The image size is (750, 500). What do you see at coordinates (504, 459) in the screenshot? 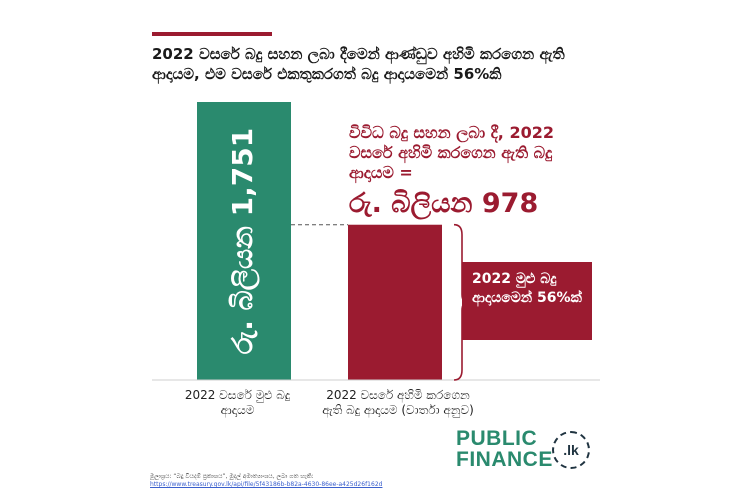
I see `logo-line-2: FINANCE` at bounding box center [504, 459].